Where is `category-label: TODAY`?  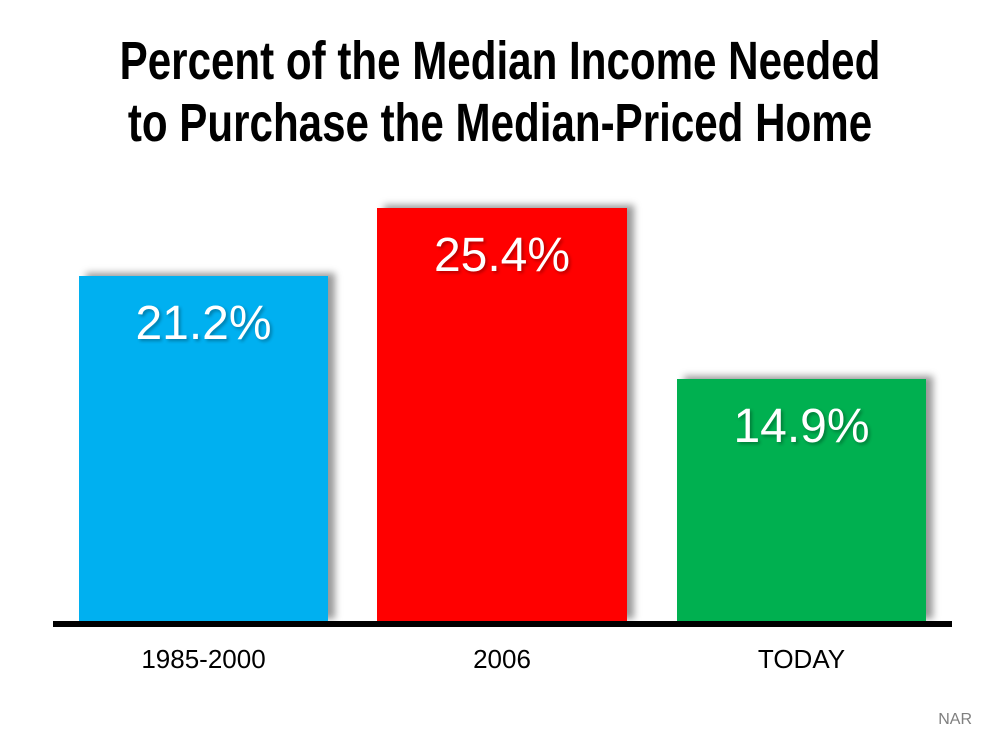 category-label: TODAY is located at coordinates (801, 659).